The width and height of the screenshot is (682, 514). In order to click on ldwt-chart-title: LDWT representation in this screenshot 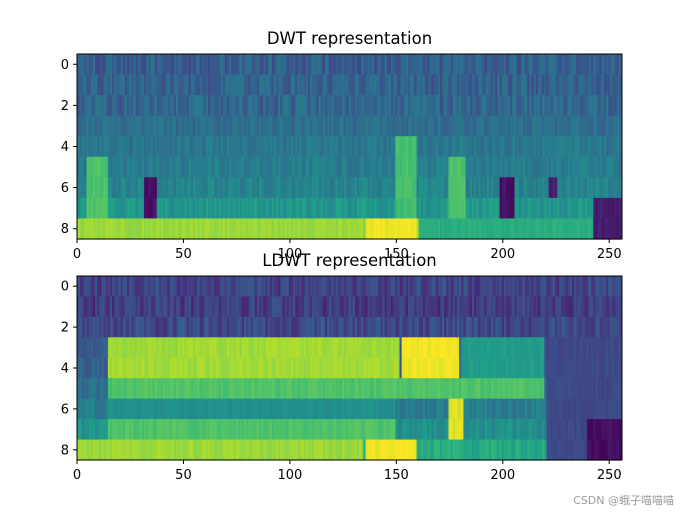, I will do `click(349, 260)`.